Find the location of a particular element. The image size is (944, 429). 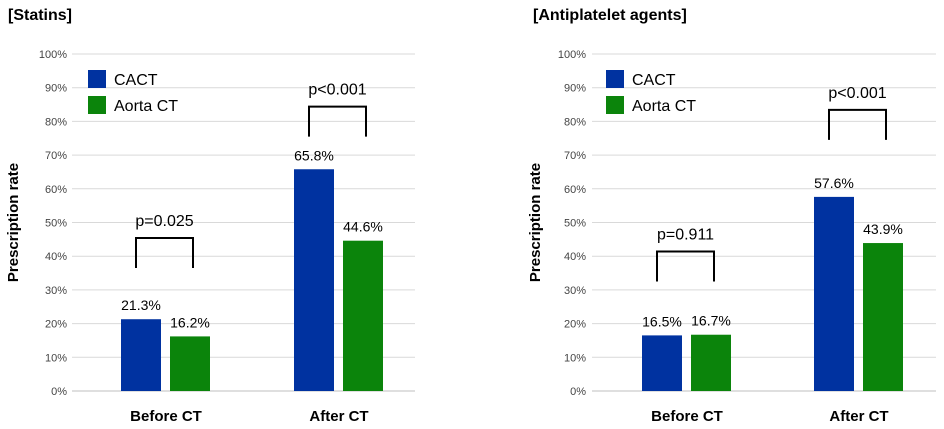

p-value-label: p=0.911 is located at coordinates (685, 234).